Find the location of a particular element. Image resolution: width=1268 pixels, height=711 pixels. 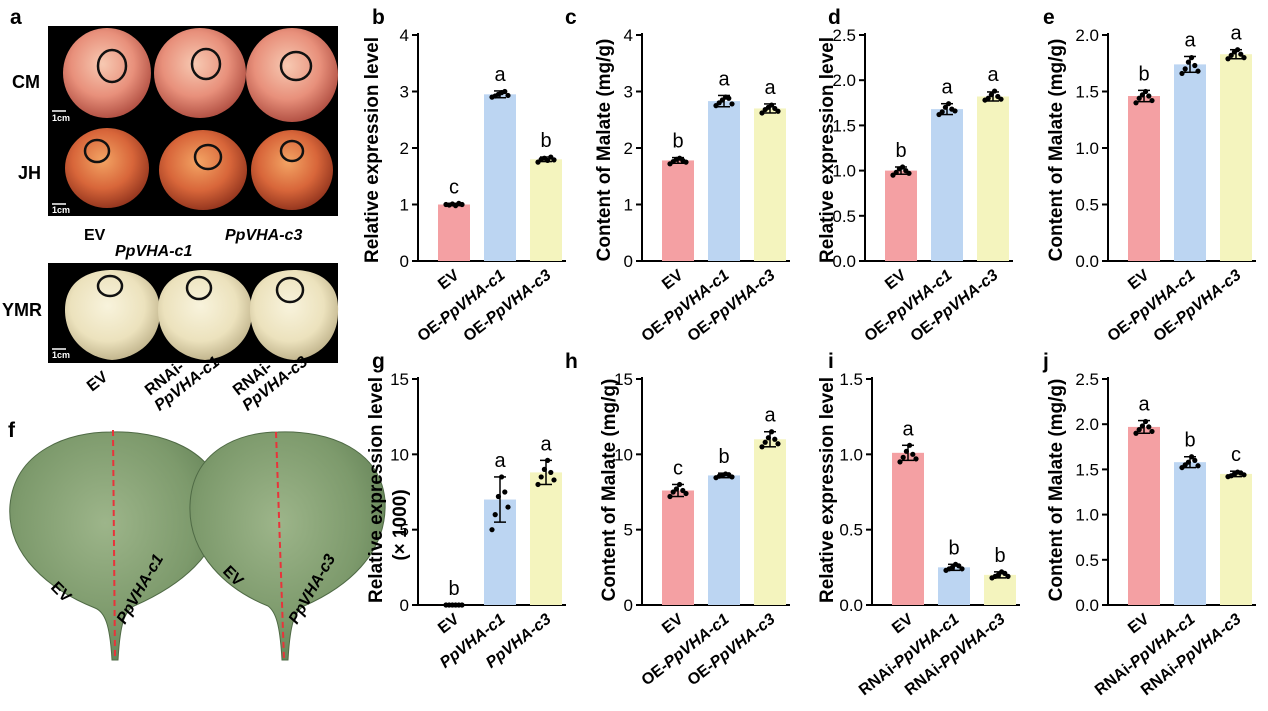

peach-jh-c3 is located at coordinates (292, 170).